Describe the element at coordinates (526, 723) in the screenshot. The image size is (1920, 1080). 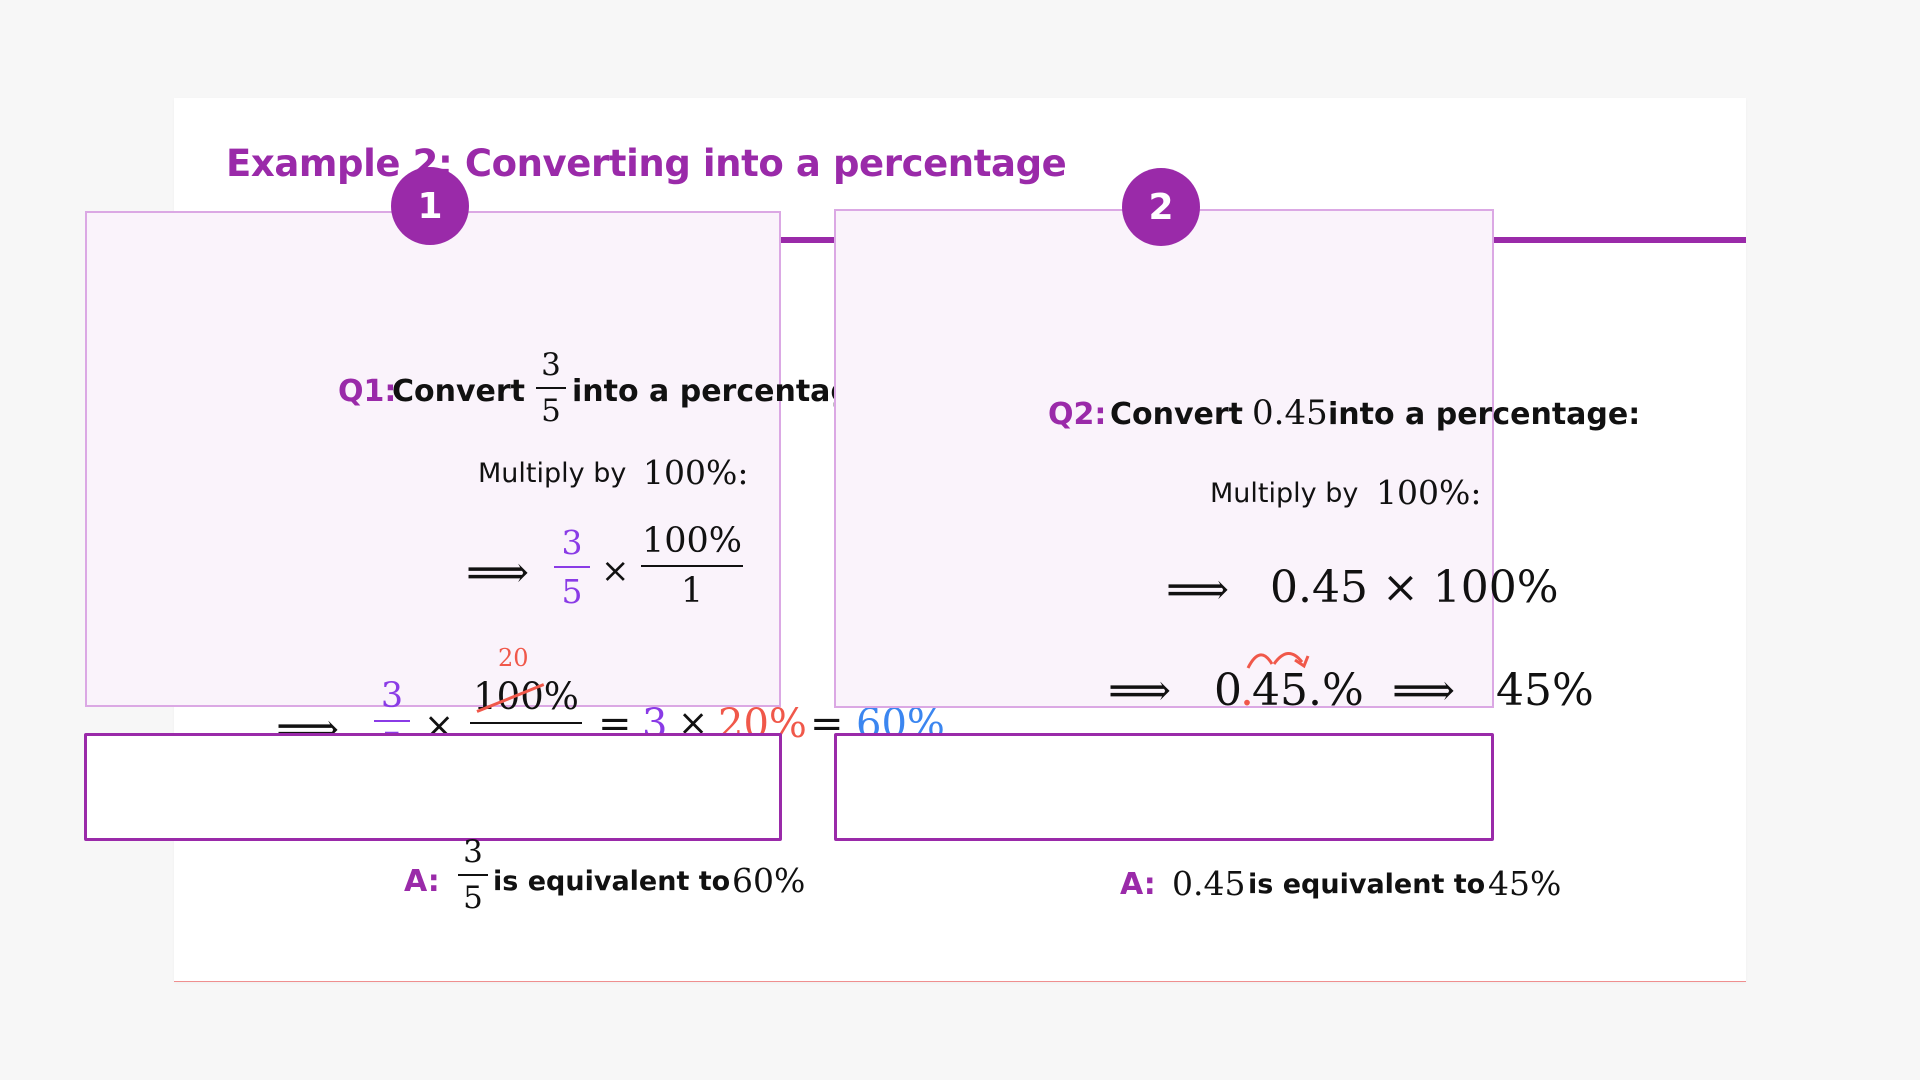
I see `q1-step2-frac2-bar` at that location.